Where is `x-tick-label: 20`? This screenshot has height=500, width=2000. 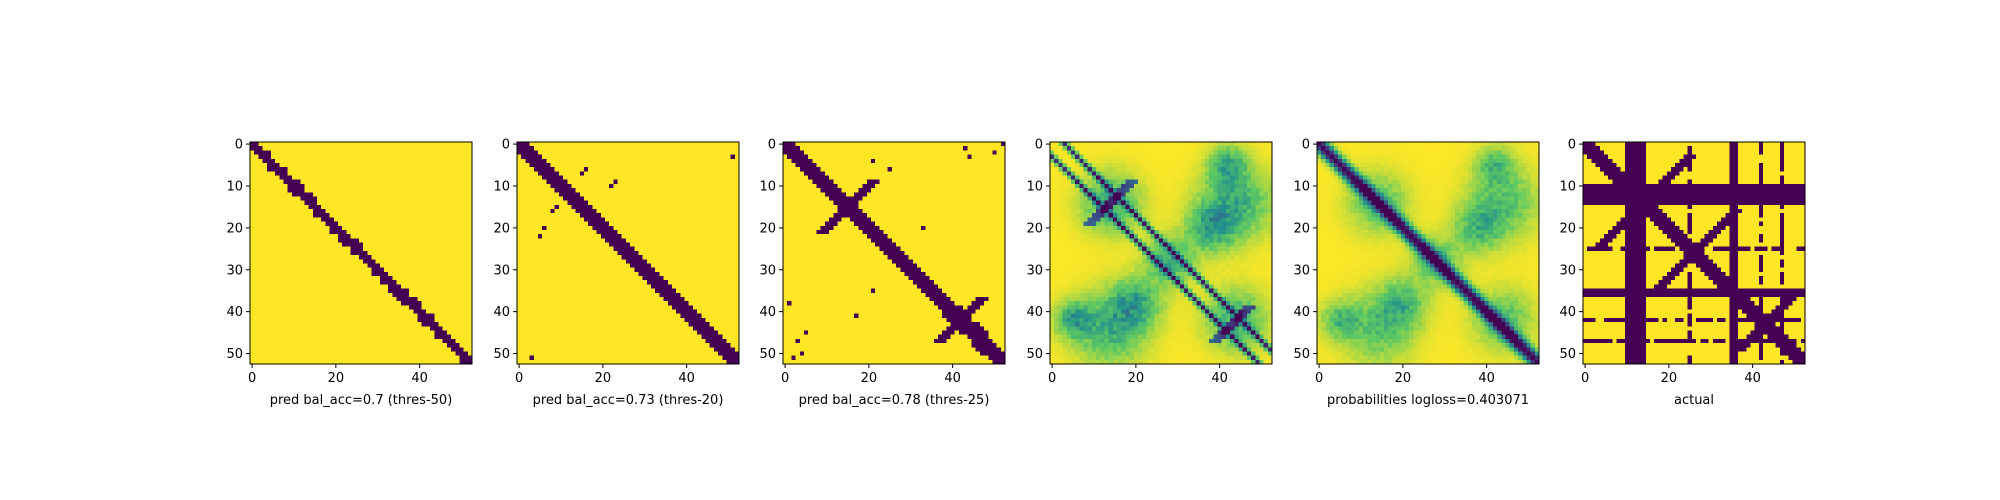
x-tick-label: 20 is located at coordinates (336, 378).